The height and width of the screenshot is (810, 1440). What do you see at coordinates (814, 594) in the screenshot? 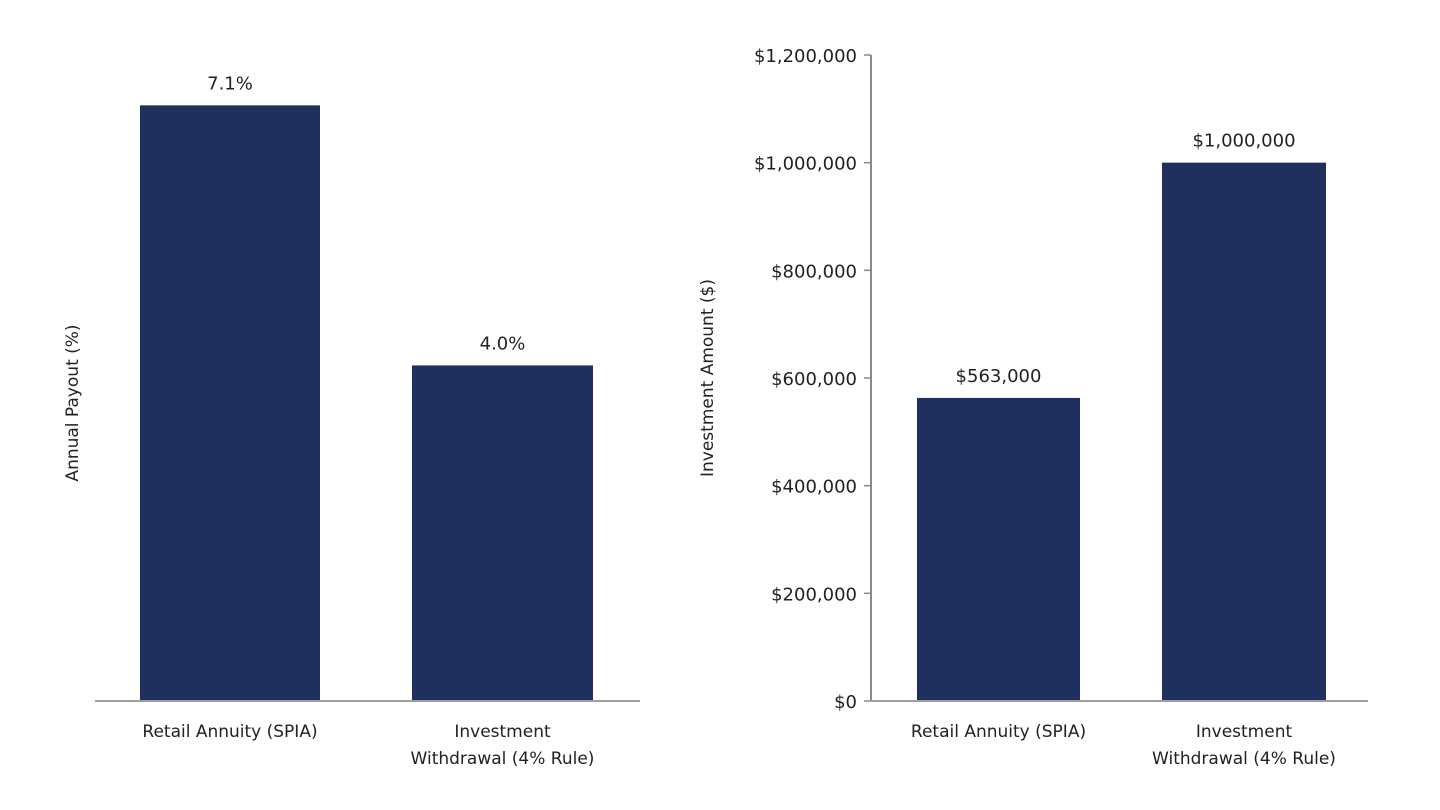
I see `y-tick-label: $200,000` at bounding box center [814, 594].